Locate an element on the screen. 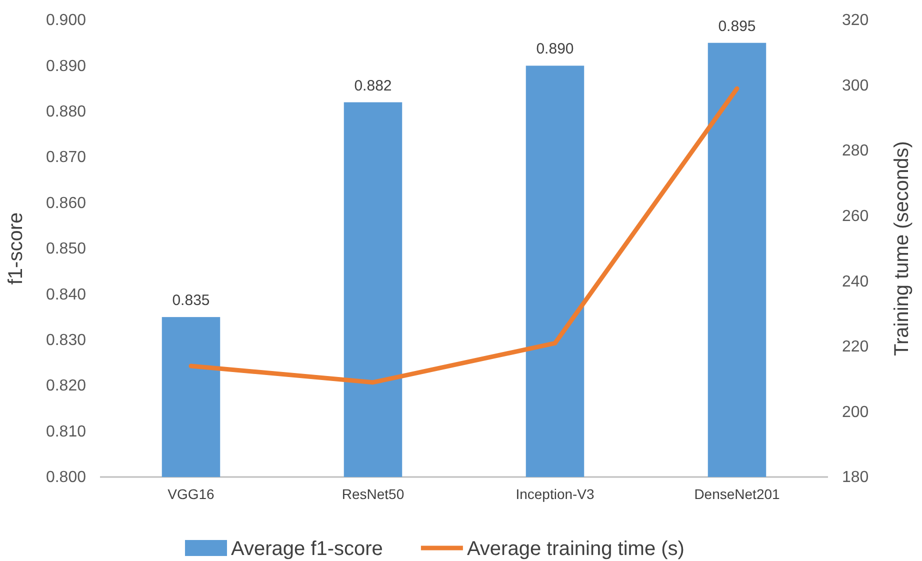 The width and height of the screenshot is (922, 561). x-tick-label: DenseNet201 is located at coordinates (737, 494).